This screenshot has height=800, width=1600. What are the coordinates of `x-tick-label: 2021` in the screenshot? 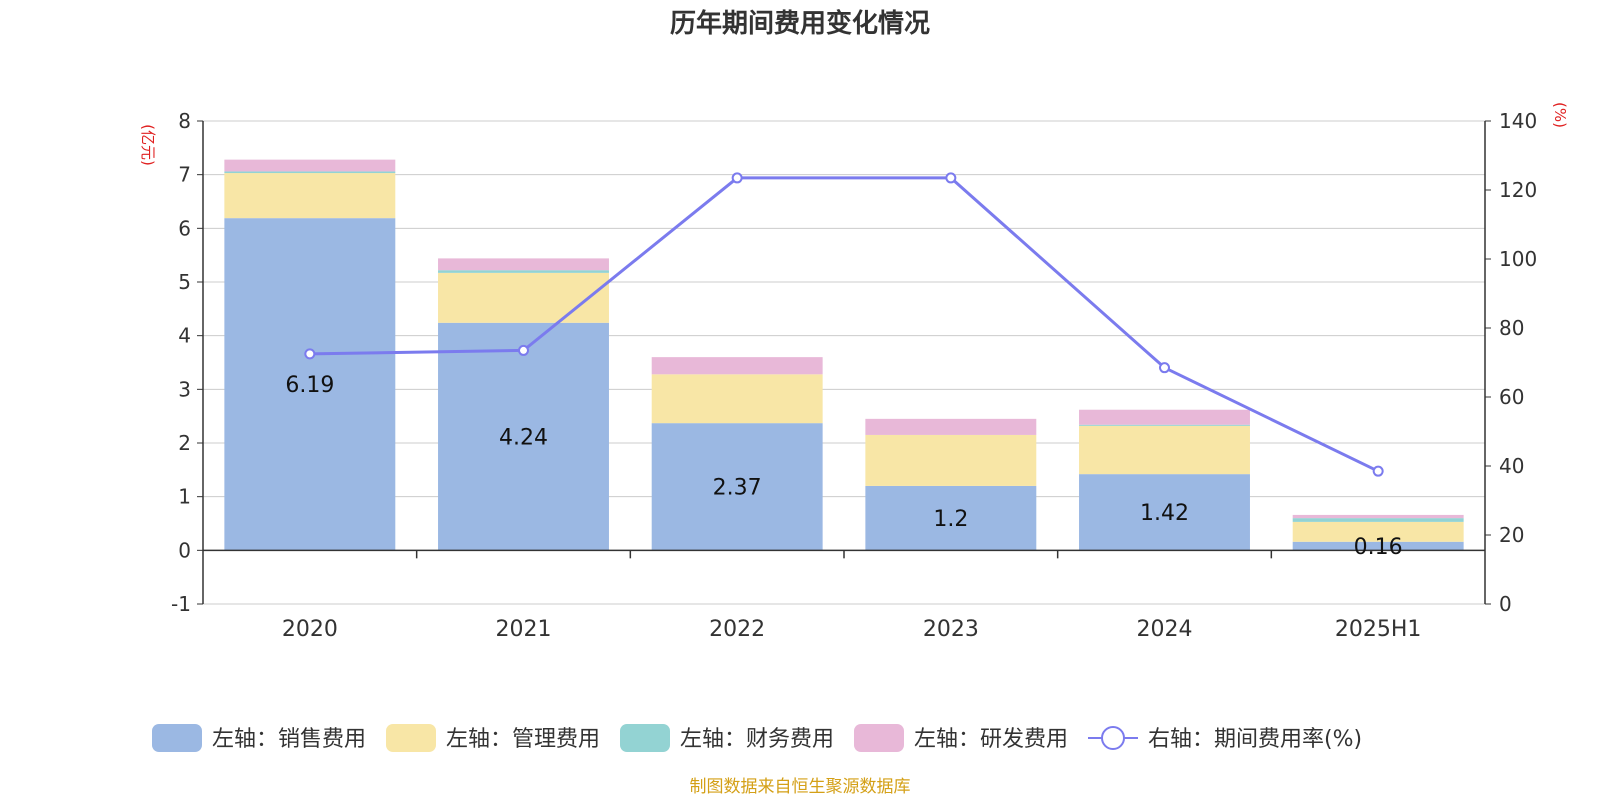 It's located at (524, 629).